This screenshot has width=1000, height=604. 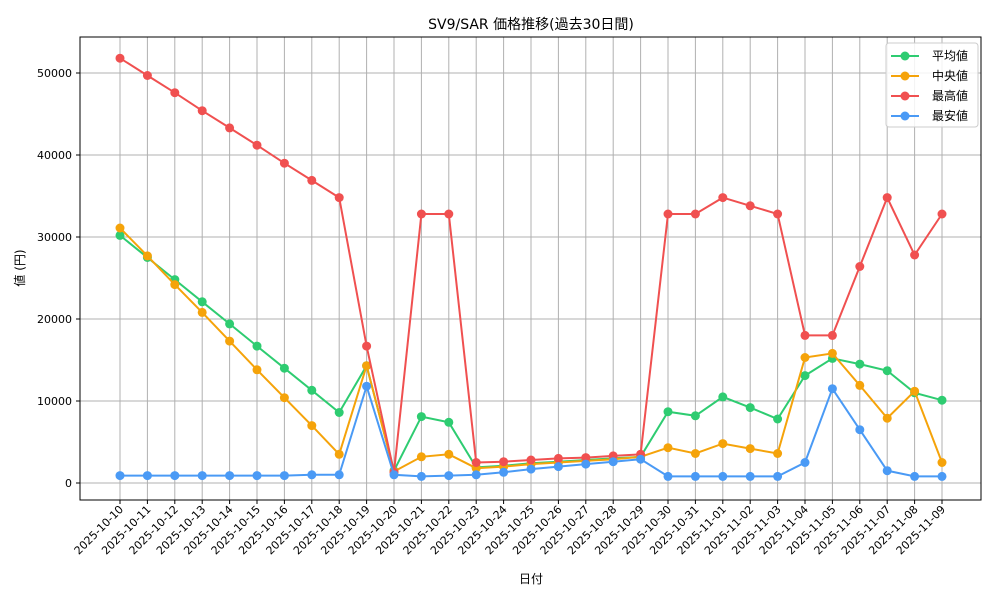 What do you see at coordinates (950, 95) in the screenshot?
I see `legend-label-max: 最高値` at bounding box center [950, 95].